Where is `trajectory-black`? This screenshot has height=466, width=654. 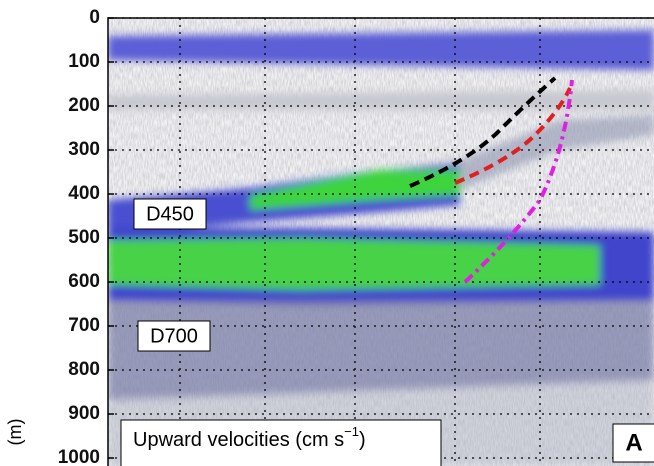
trajectory-black is located at coordinates (483, 132).